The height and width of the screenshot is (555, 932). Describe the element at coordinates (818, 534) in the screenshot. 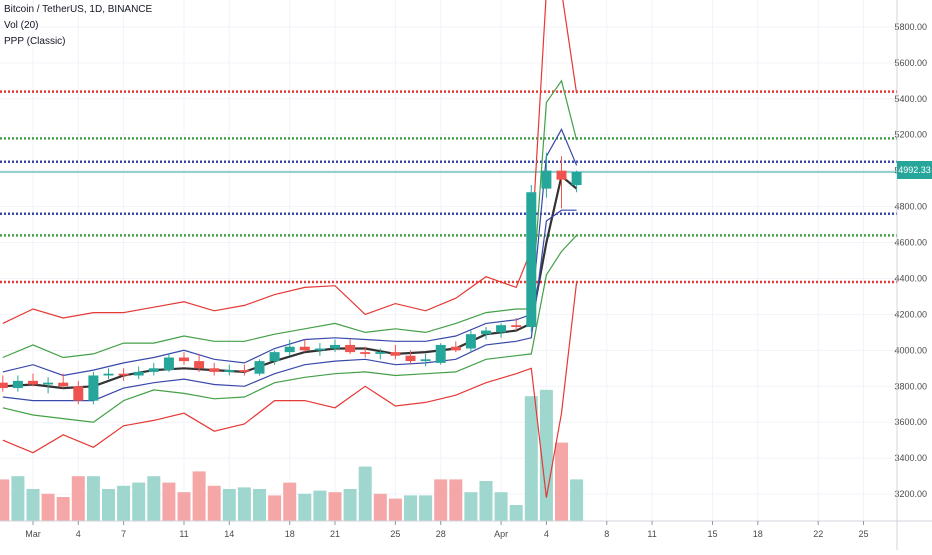

I see `x-tick-label: 22` at that location.